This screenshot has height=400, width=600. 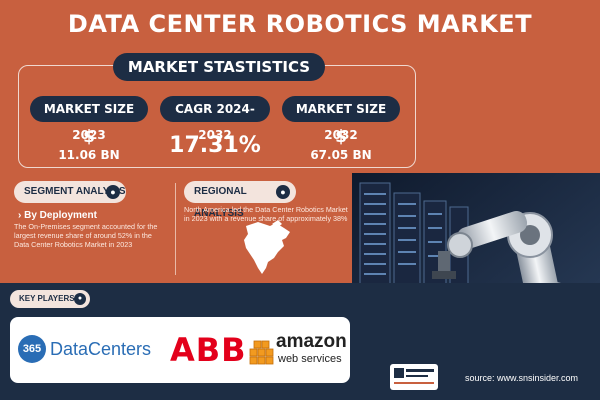 I want to click on logo-web-services: web services, so click(x=310, y=359).